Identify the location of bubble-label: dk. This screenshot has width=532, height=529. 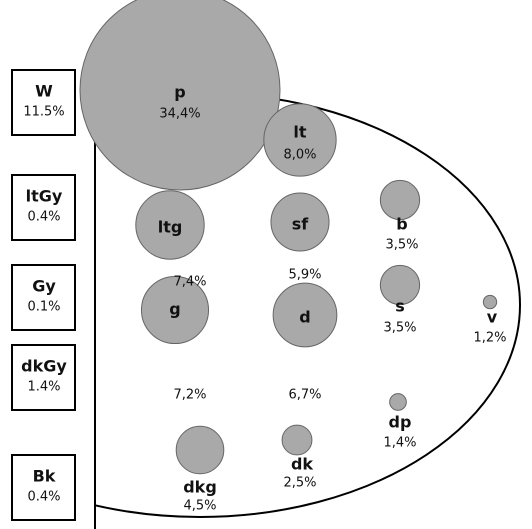
(302, 464).